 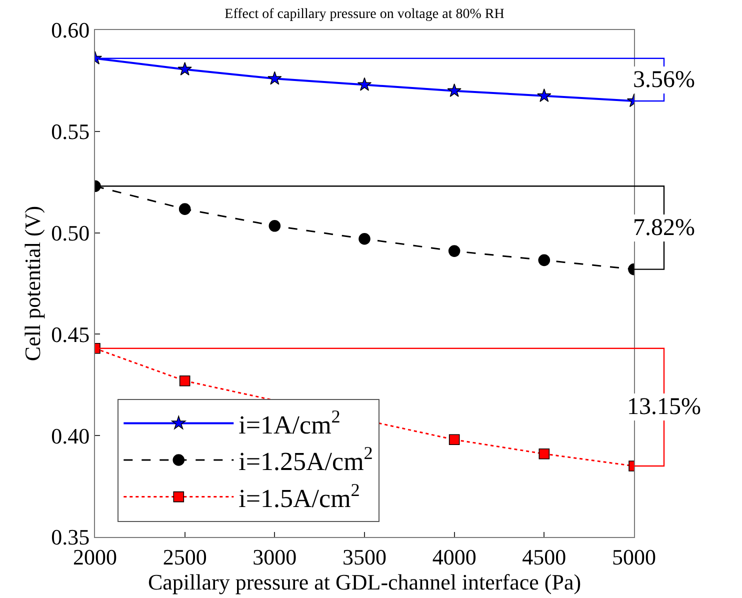 I want to click on legend-label: i=1.5A/cm$^{2}$, so click(x=299, y=496).